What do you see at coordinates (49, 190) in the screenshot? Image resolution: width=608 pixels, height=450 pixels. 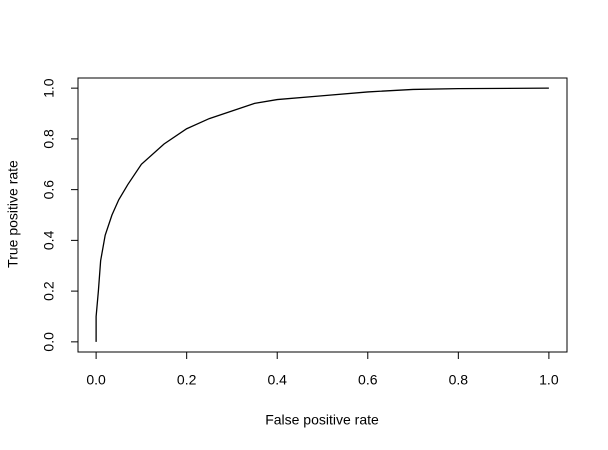 I see `y-tick-label: 0.6` at bounding box center [49, 190].